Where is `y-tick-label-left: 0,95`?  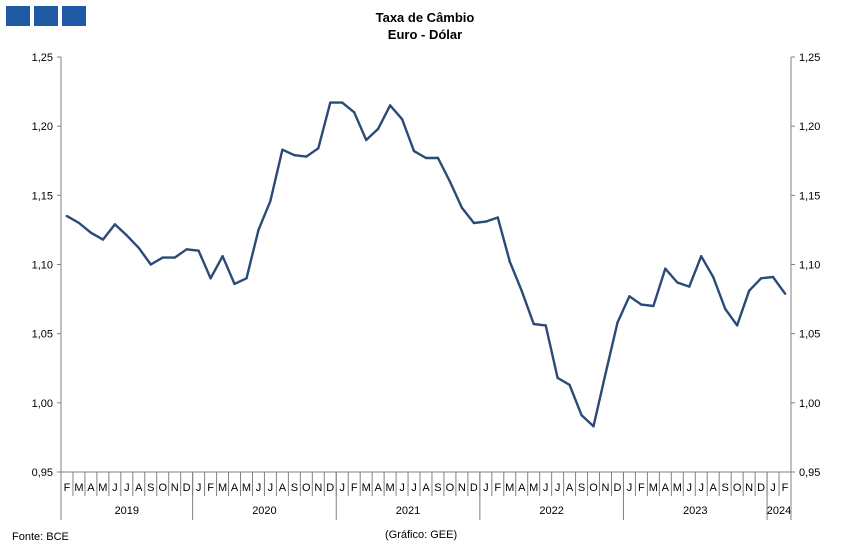
y-tick-label-left: 0,95 is located at coordinates (42, 473).